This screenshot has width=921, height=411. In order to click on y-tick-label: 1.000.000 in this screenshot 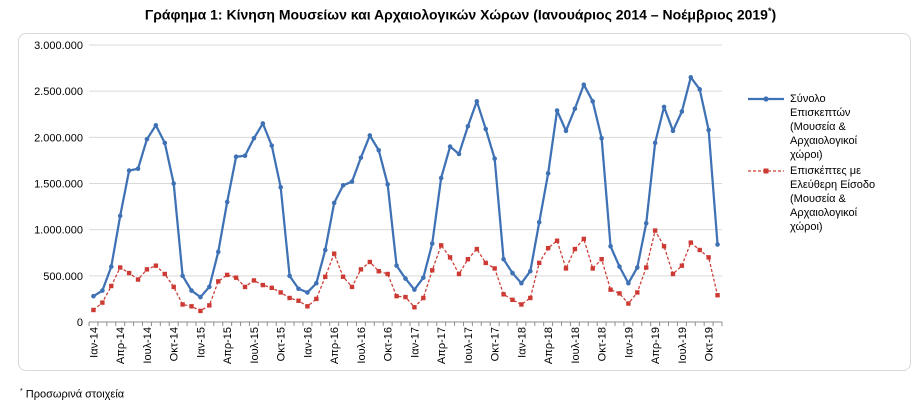, I will do `click(58, 231)`.